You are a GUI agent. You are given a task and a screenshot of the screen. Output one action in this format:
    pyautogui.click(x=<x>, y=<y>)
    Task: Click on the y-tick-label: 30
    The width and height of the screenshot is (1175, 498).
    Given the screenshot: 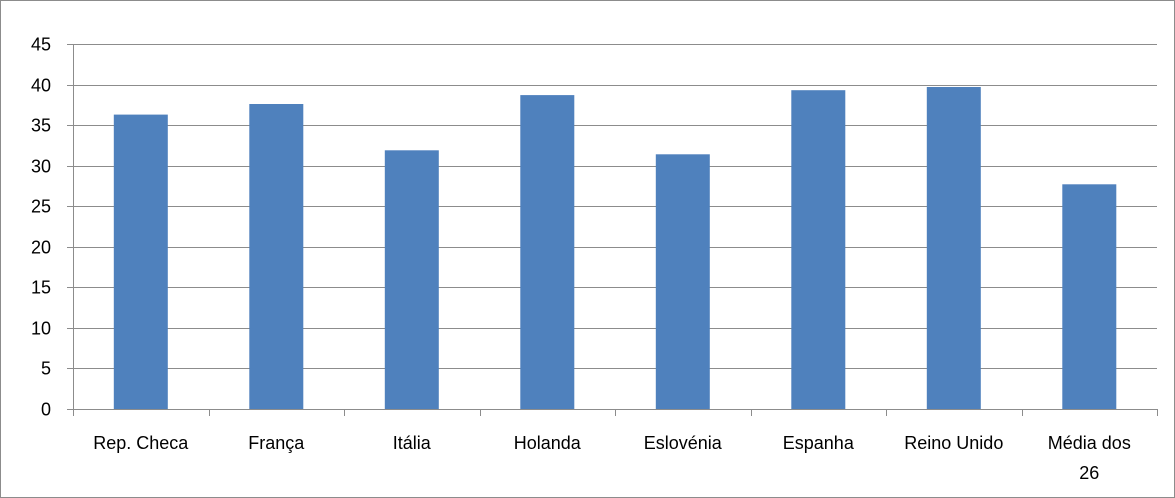 What is the action you would take?
    pyautogui.click(x=41, y=167)
    